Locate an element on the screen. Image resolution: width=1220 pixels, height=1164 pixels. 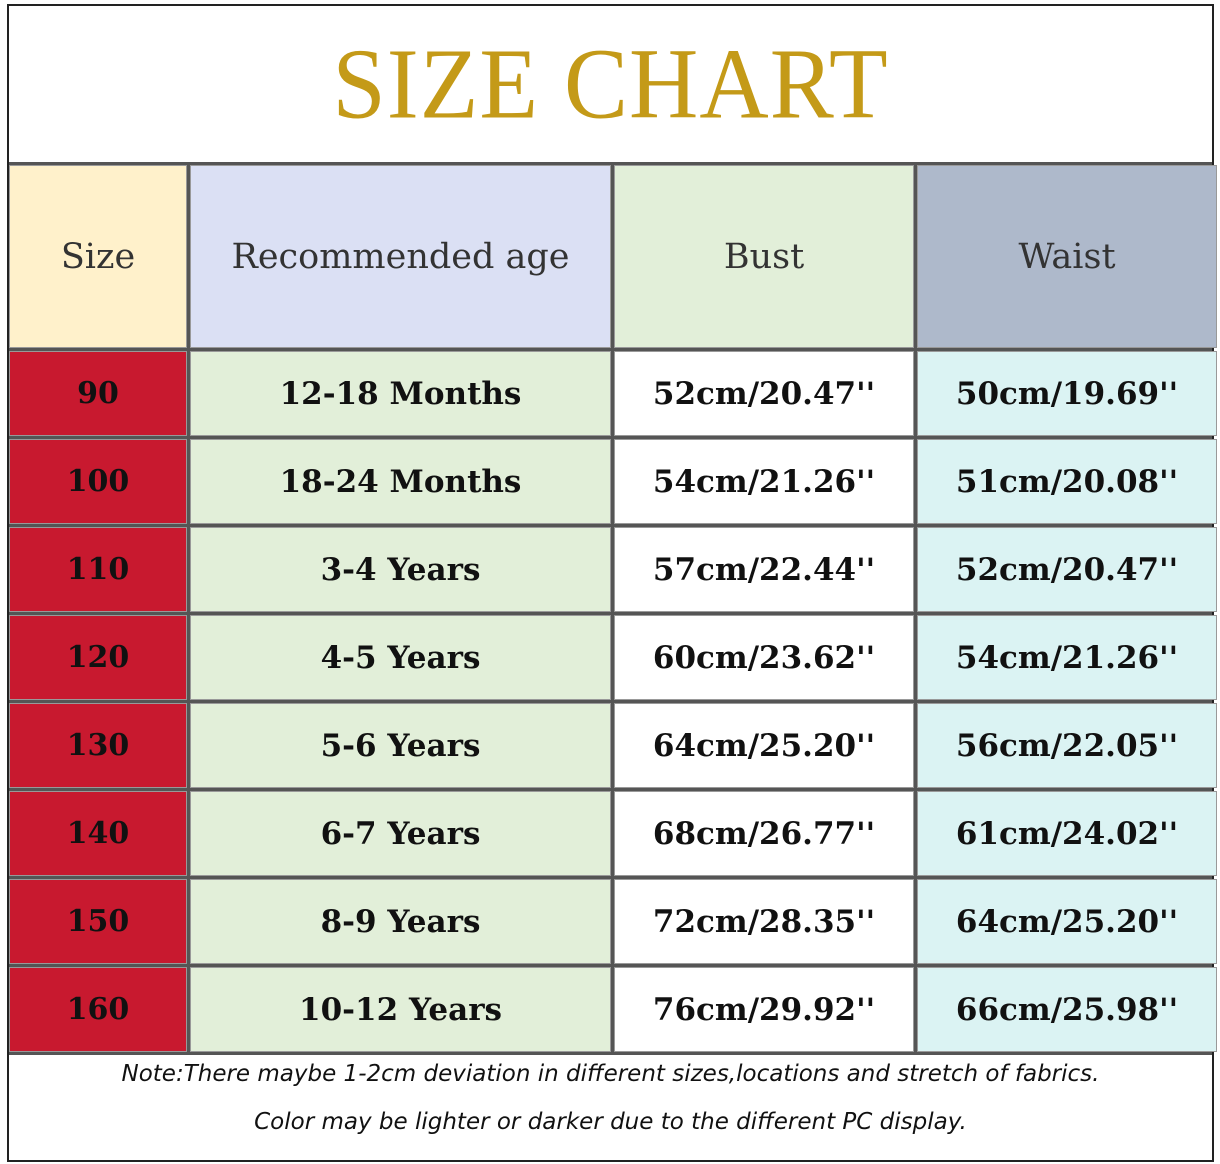
cell-bust: 60cm/23.62'' is located at coordinates (764, 657).